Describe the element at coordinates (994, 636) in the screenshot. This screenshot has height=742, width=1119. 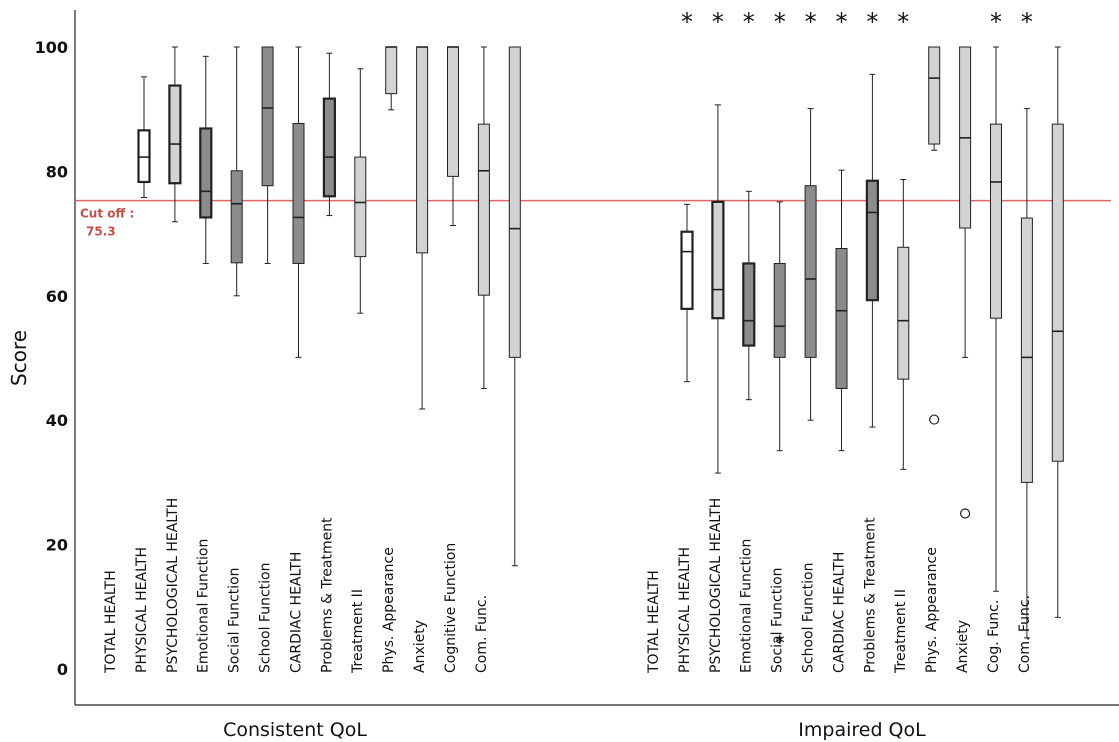
I see `category-label: Cog. Func.` at that location.